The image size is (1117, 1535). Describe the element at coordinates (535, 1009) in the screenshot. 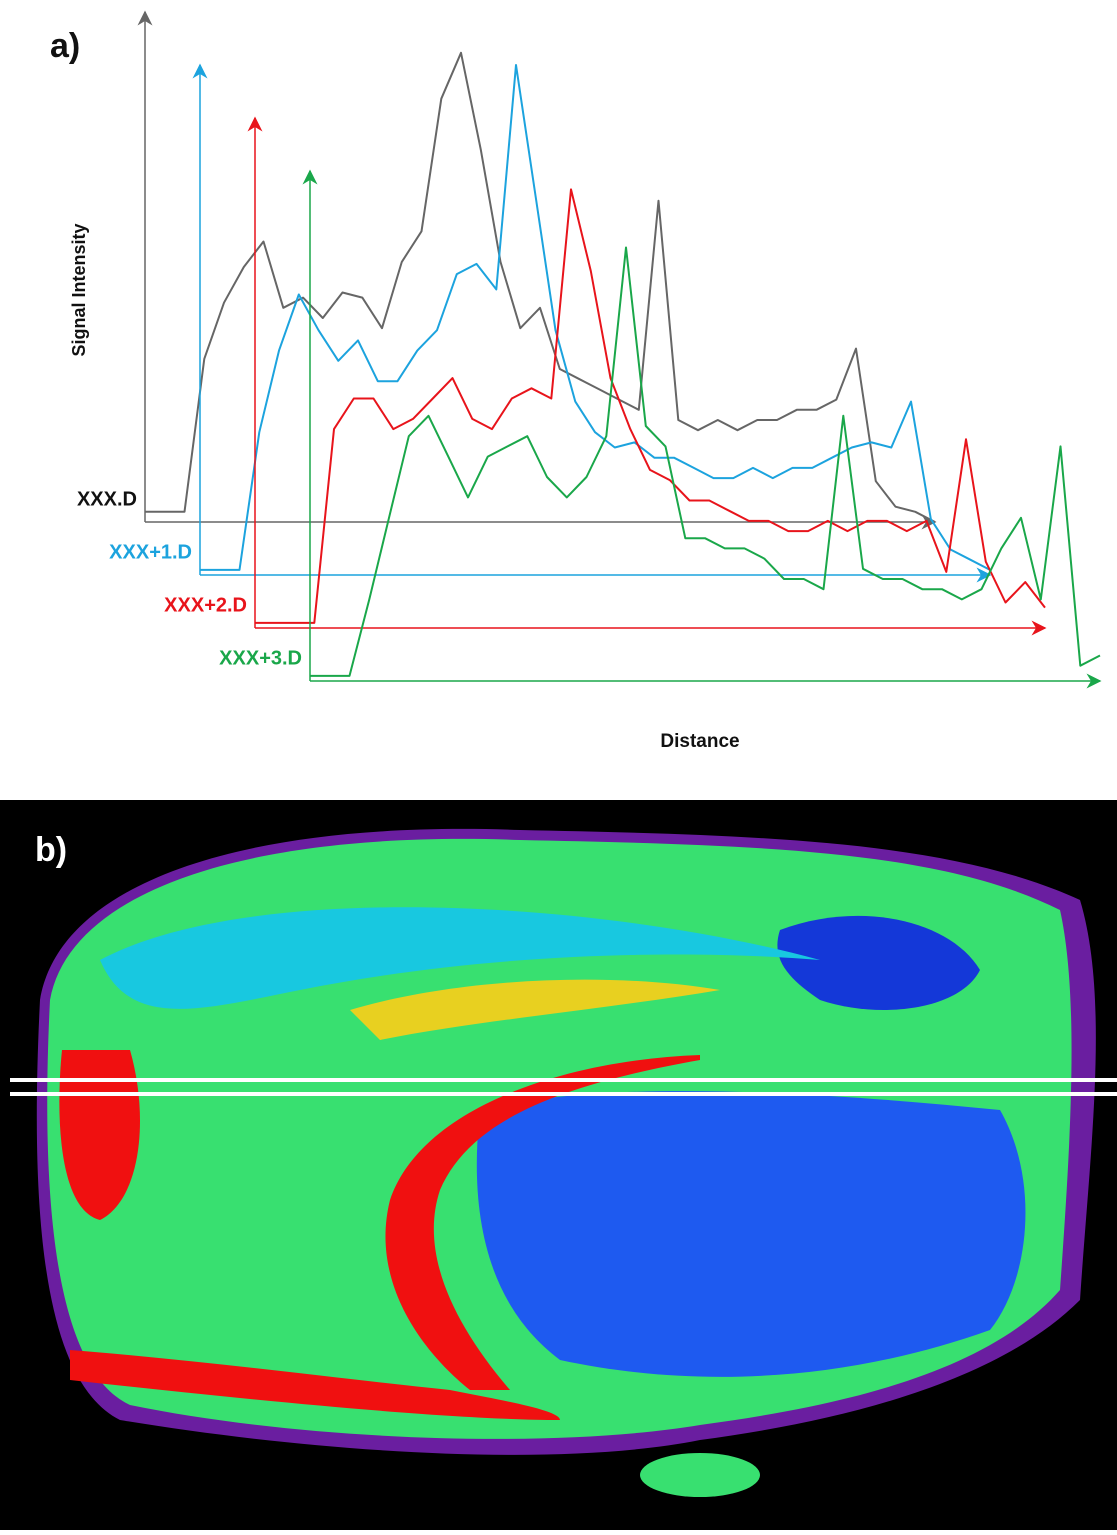

I see `yellow-band` at that location.